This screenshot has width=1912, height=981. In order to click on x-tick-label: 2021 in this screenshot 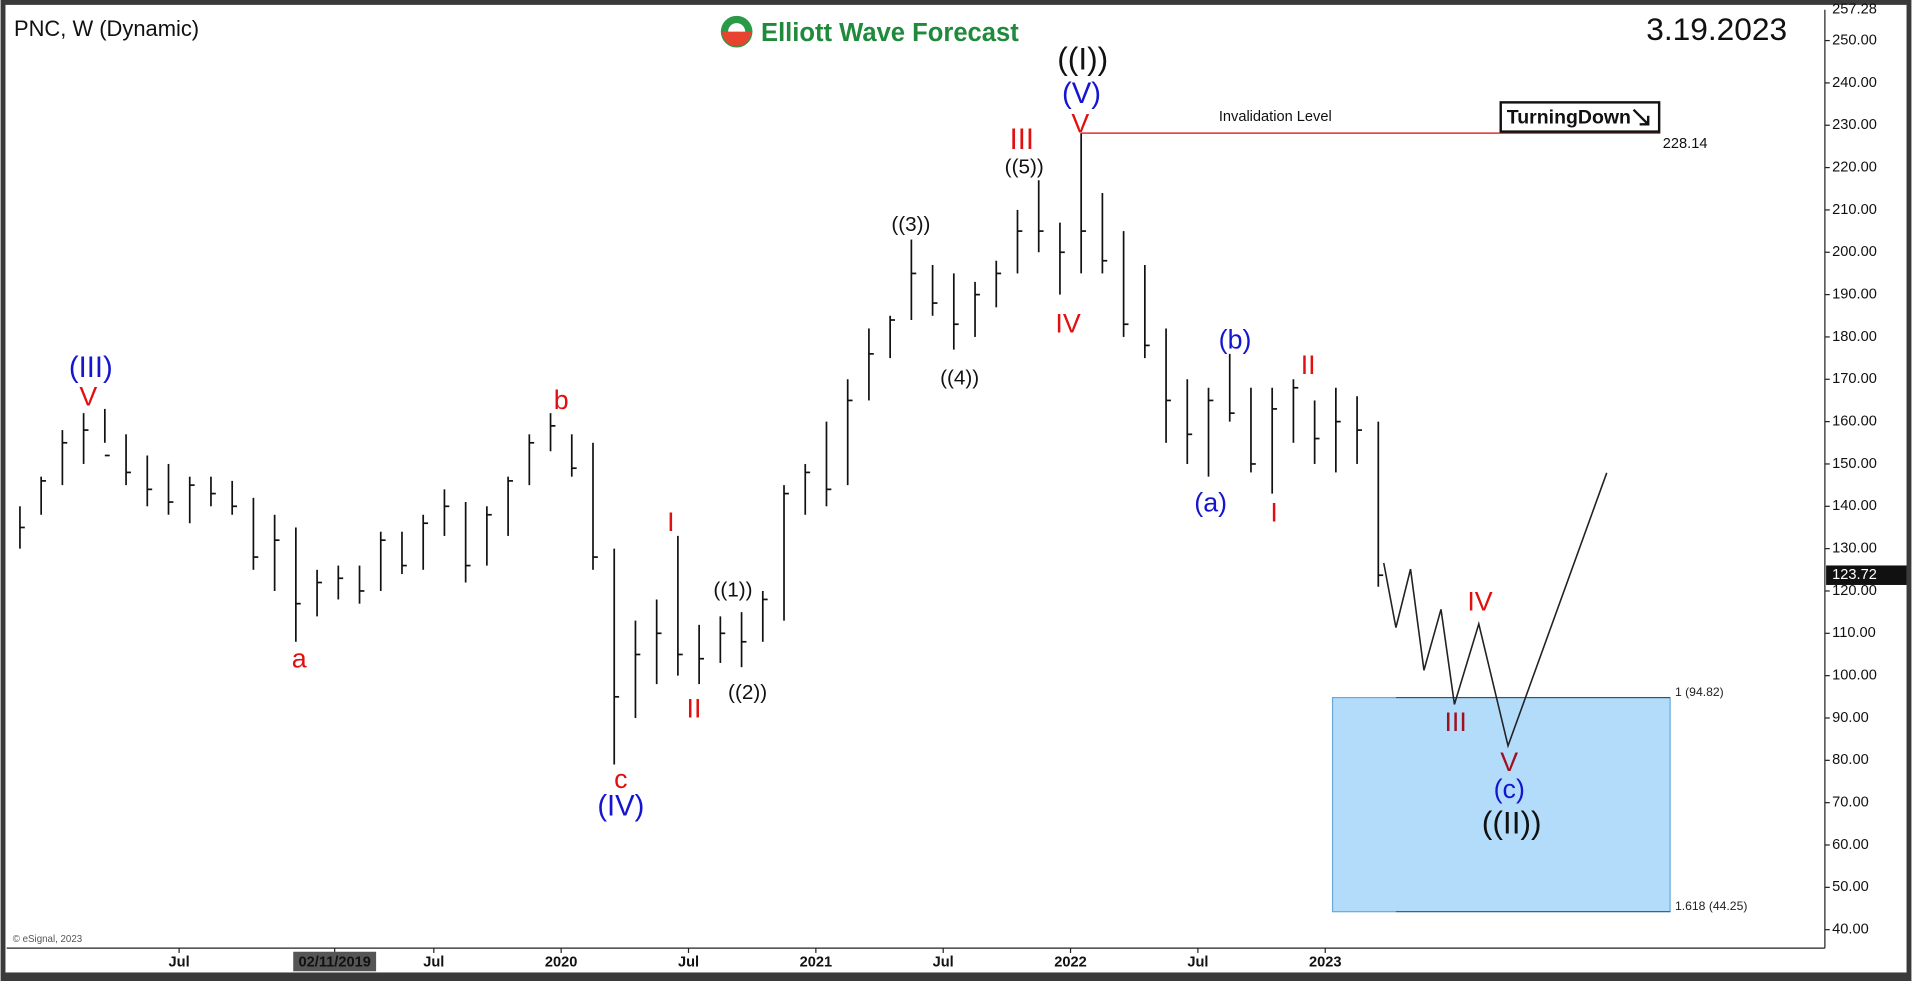, I will do `click(816, 963)`.